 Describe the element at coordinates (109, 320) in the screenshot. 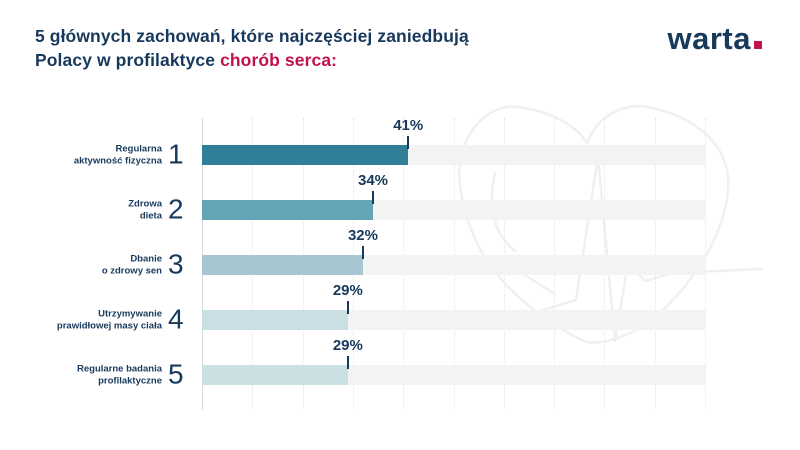

I see `bar-label: Utrzymywanie prawidłowej masy ciała` at that location.